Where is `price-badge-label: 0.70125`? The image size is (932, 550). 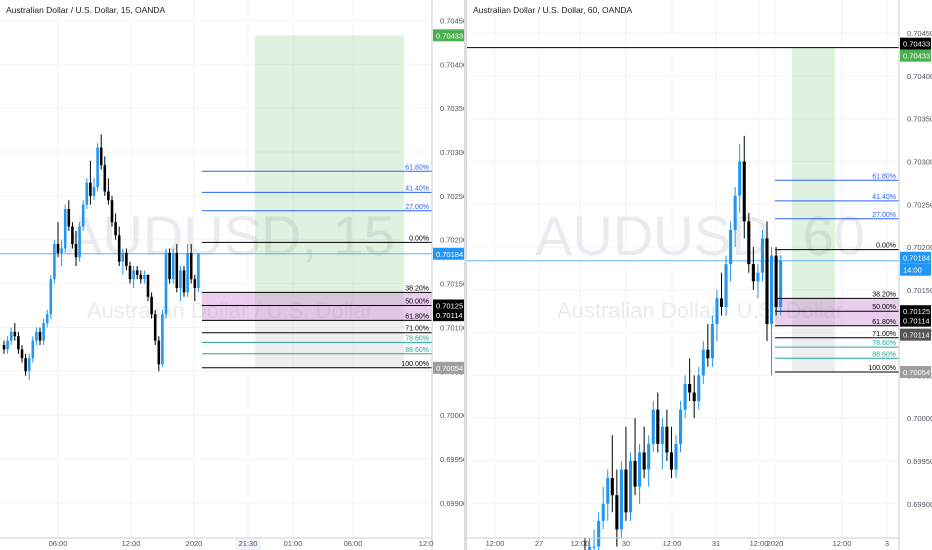 price-badge-label: 0.70125 is located at coordinates (449, 306).